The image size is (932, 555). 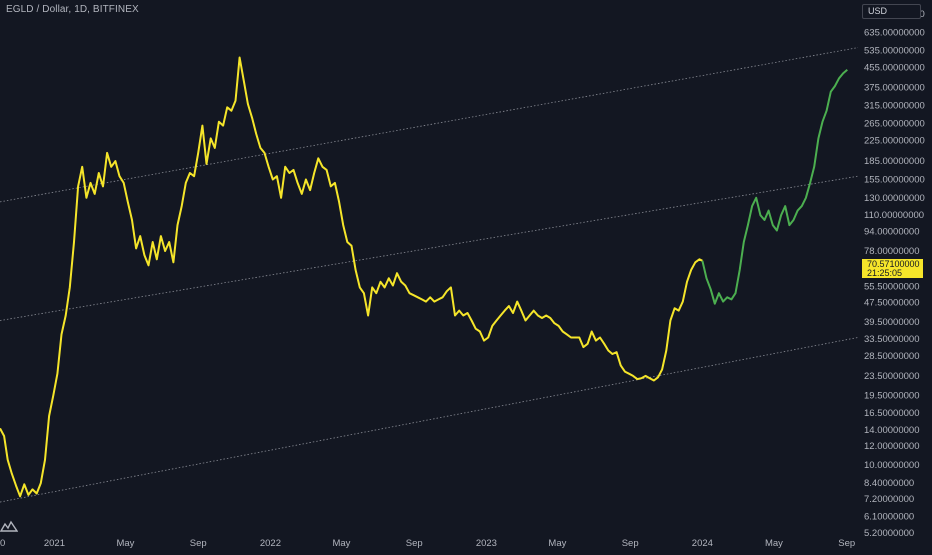 What do you see at coordinates (893, 264) in the screenshot?
I see `last-price-value: 70.57100000` at bounding box center [893, 264].